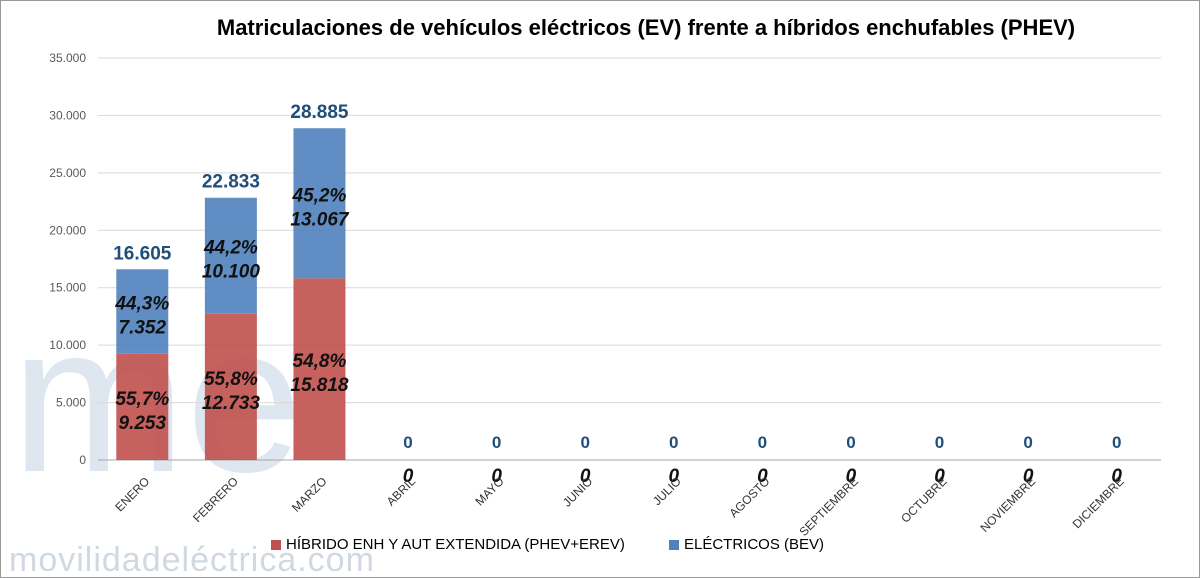 Image resolution: width=1200 pixels, height=578 pixels. Describe the element at coordinates (319, 385) in the screenshot. I see `data-label: 15.818` at that location.